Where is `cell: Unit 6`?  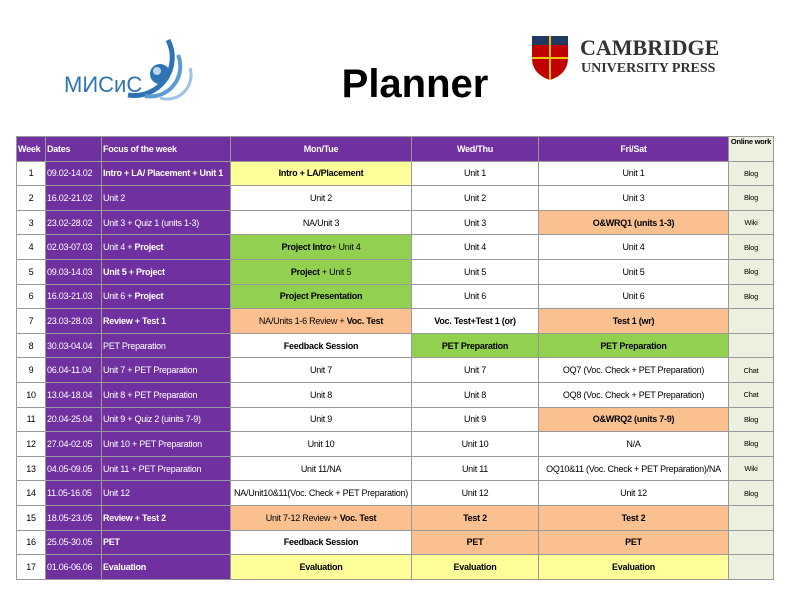
cell: Unit 6 is located at coordinates (633, 296).